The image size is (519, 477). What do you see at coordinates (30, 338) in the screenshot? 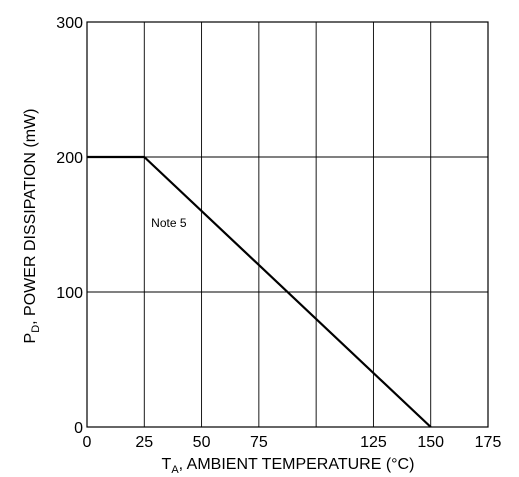
I see `y-axis-label-main: P` at bounding box center [30, 338].